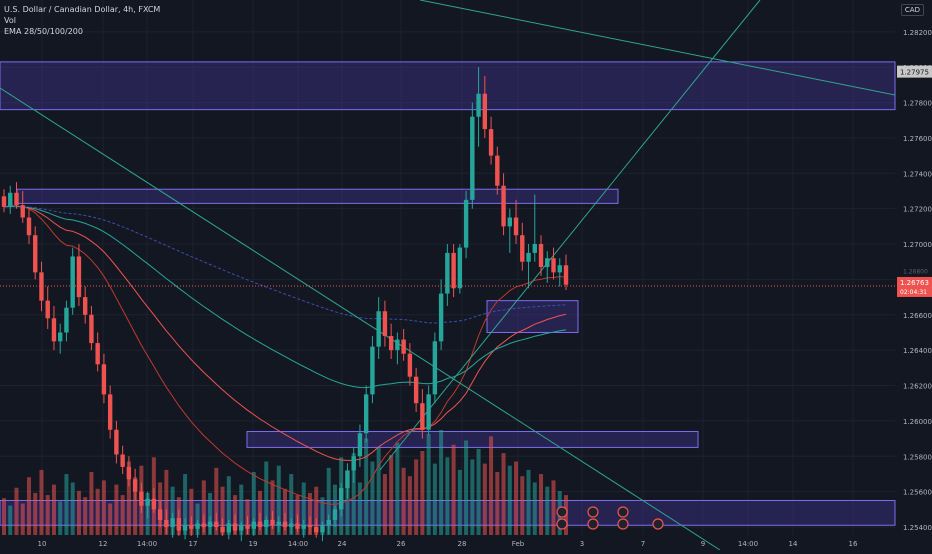 This screenshot has width=932, height=554. What do you see at coordinates (285, 265) in the screenshot?
I see `ema200-line` at bounding box center [285, 265].